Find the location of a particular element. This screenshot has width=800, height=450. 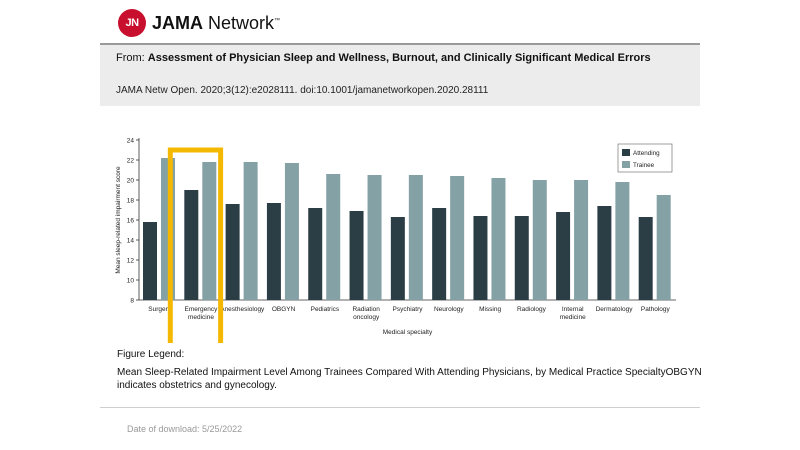

x-tick-label: oncology is located at coordinates (366, 317).